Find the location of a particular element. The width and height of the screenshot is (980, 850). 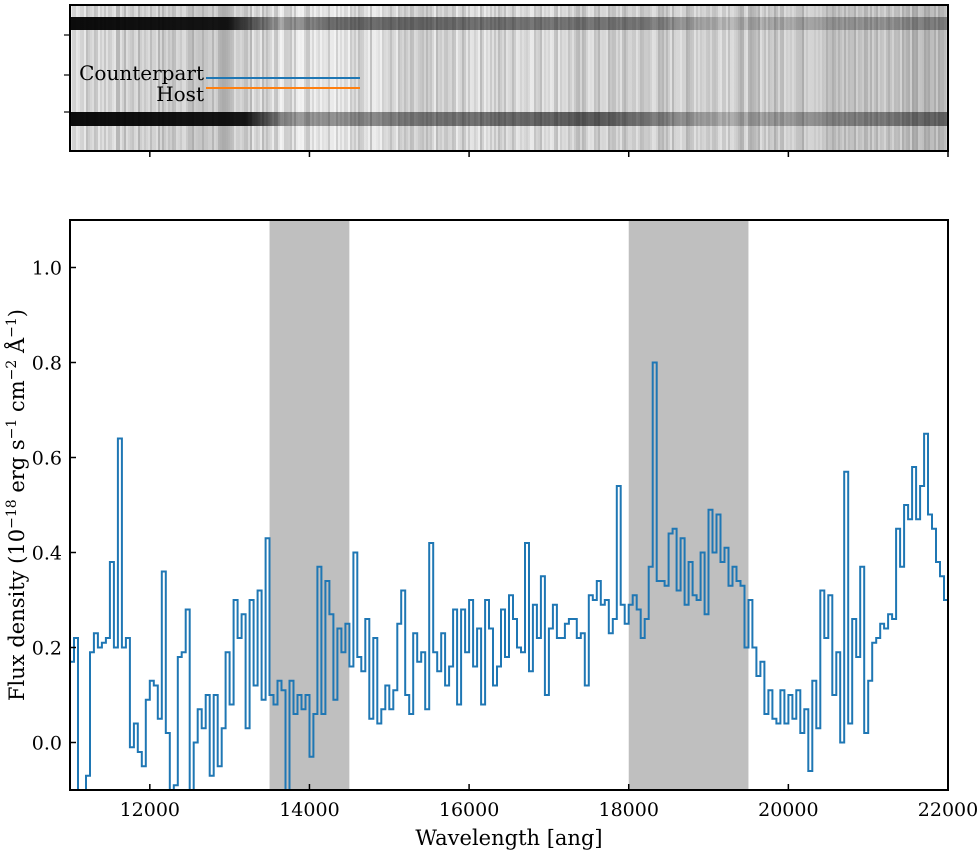

x-axis-label: Wavelength [ang] is located at coordinates (508, 838).